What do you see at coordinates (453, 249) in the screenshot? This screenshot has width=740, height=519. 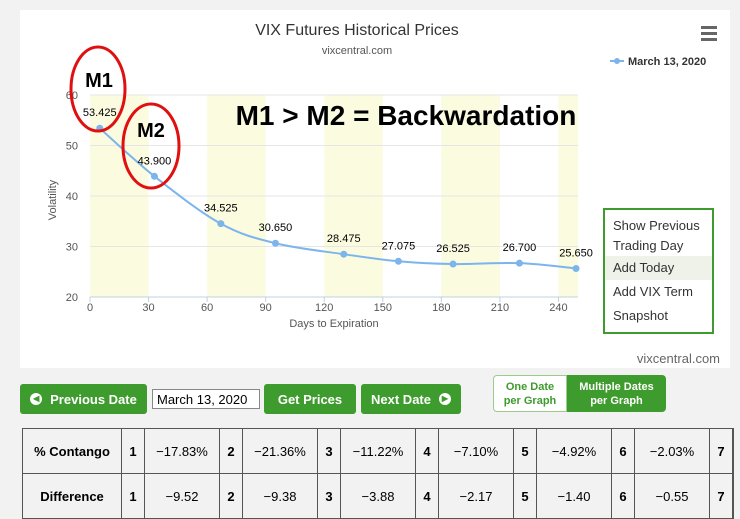 I see `data-label: 26.525` at bounding box center [453, 249].